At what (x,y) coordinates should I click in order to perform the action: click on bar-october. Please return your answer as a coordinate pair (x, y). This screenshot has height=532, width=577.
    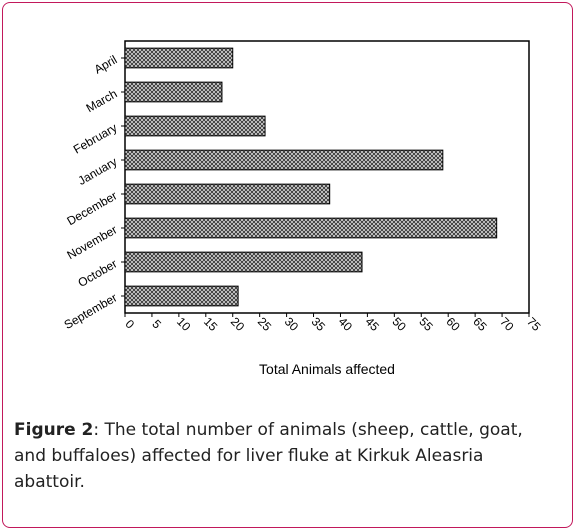
    Looking at the image, I should click on (243, 262).